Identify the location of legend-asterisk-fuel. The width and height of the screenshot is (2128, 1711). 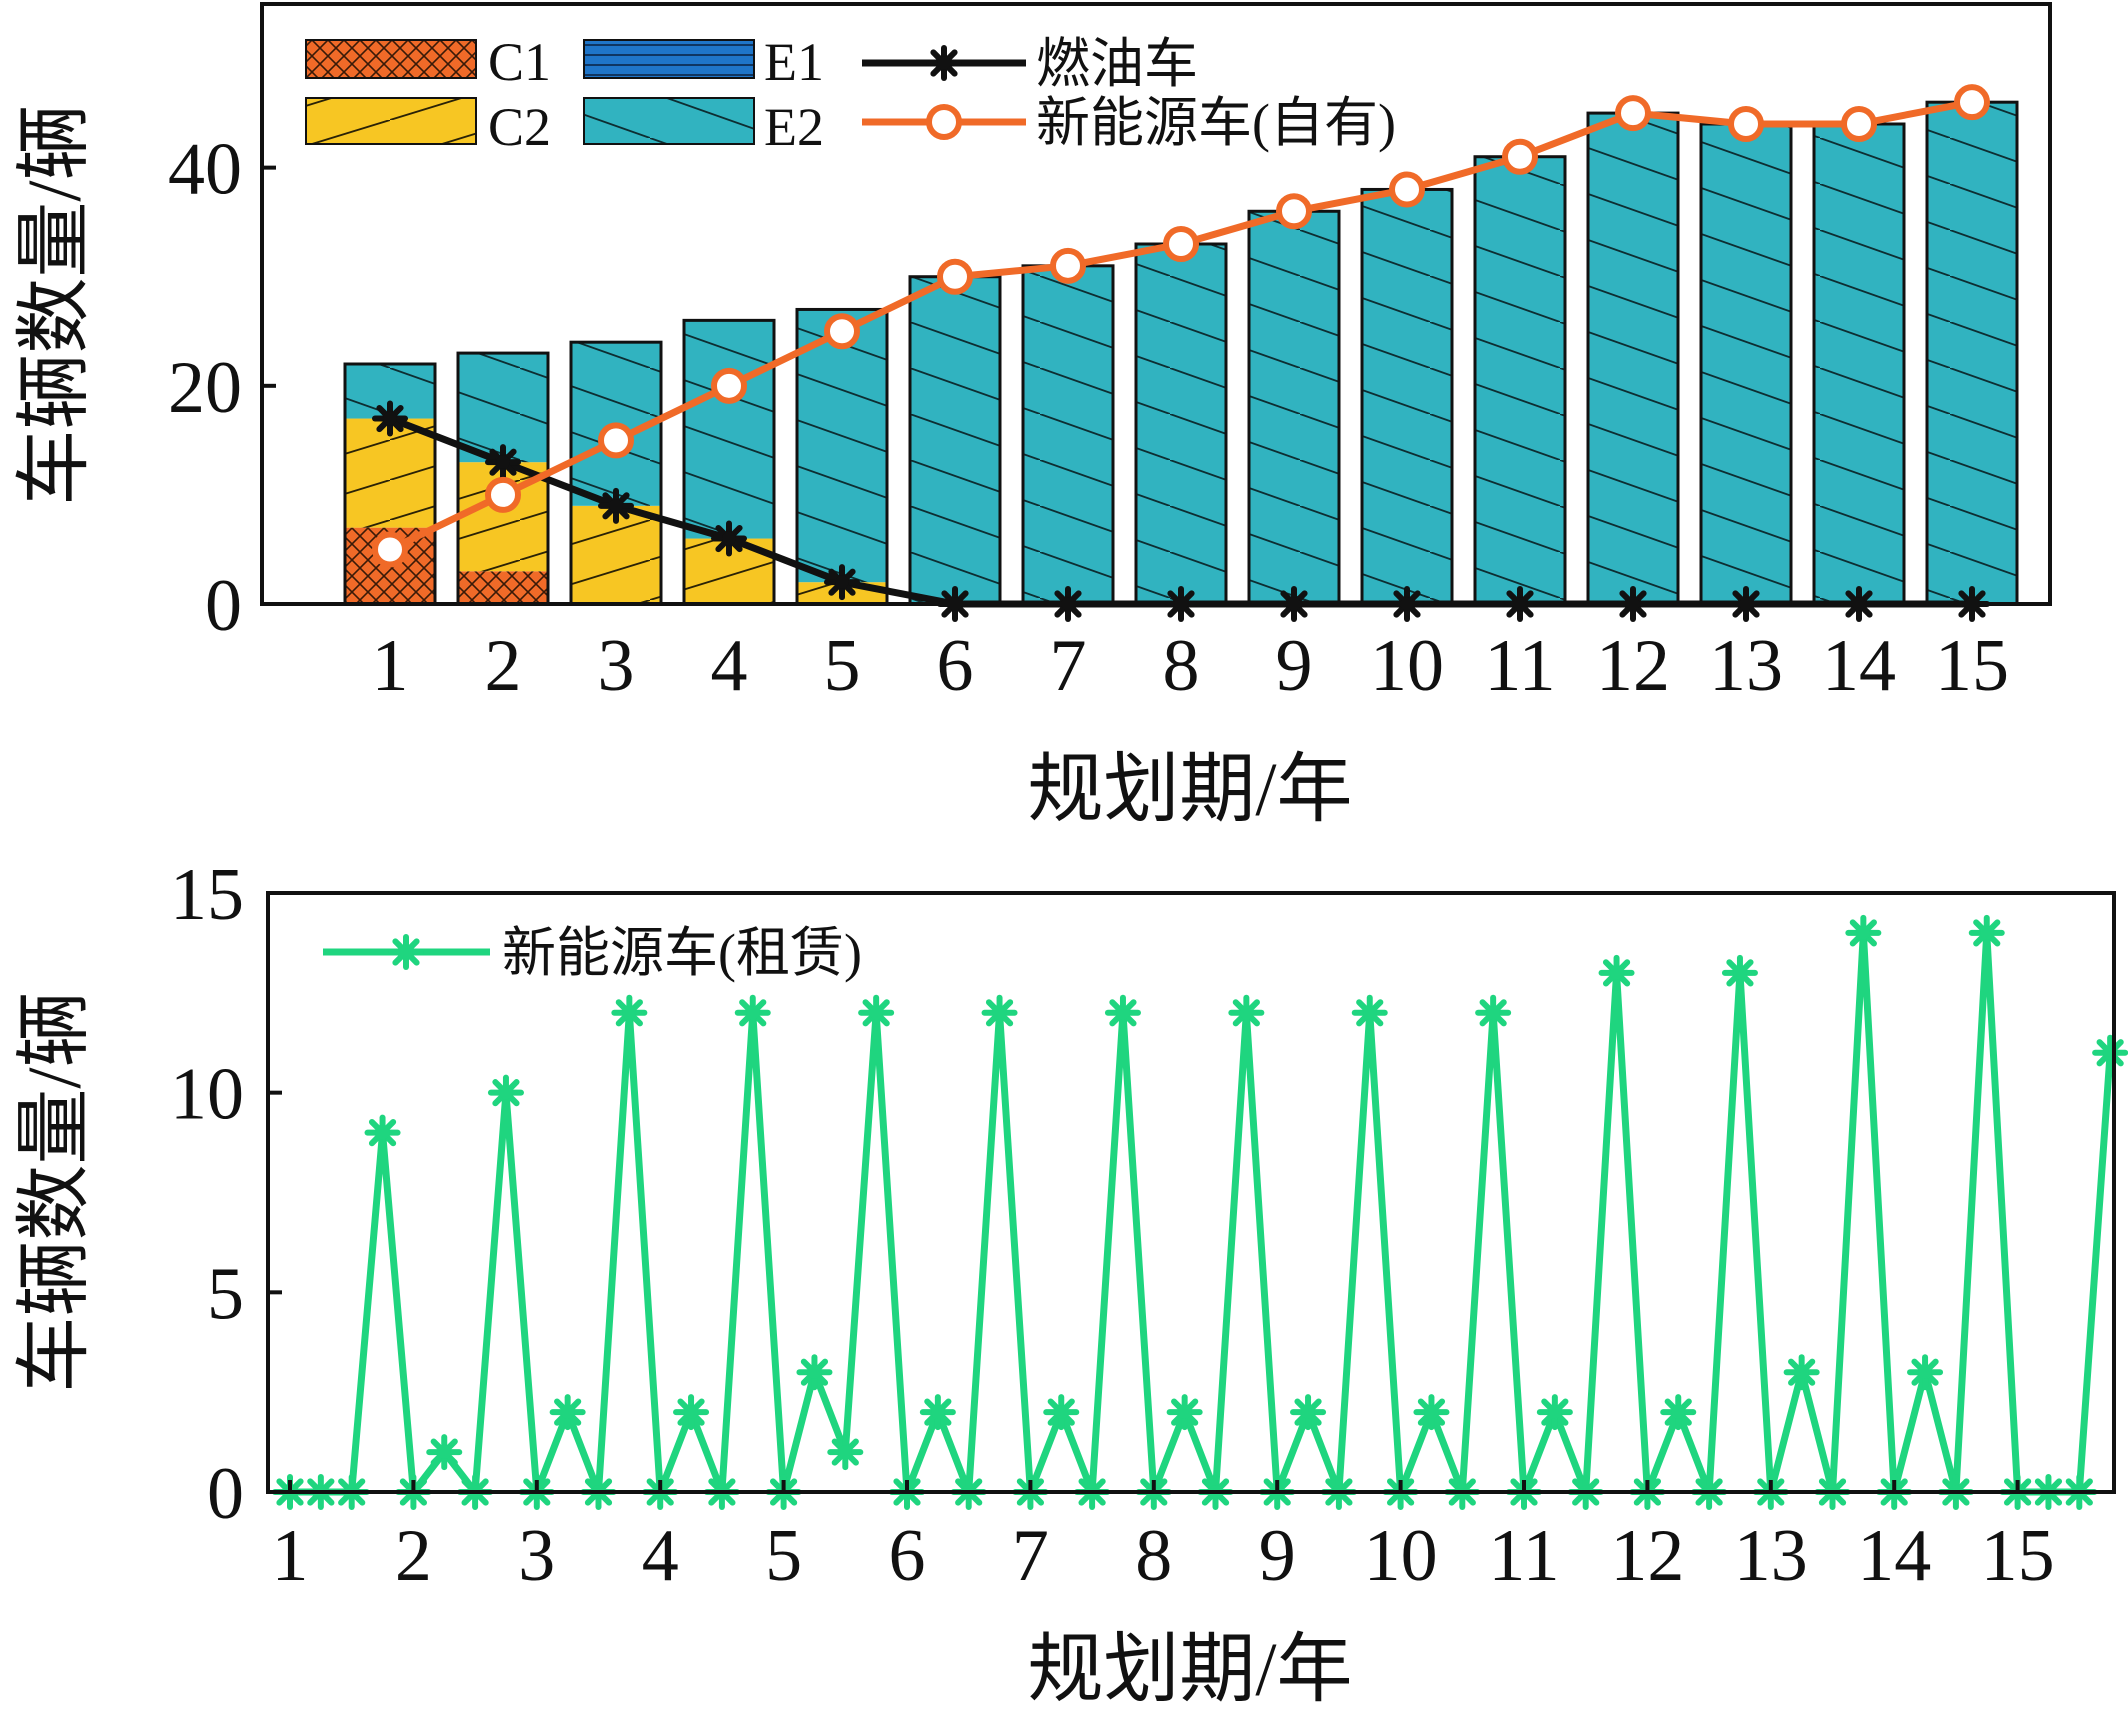
(944, 63).